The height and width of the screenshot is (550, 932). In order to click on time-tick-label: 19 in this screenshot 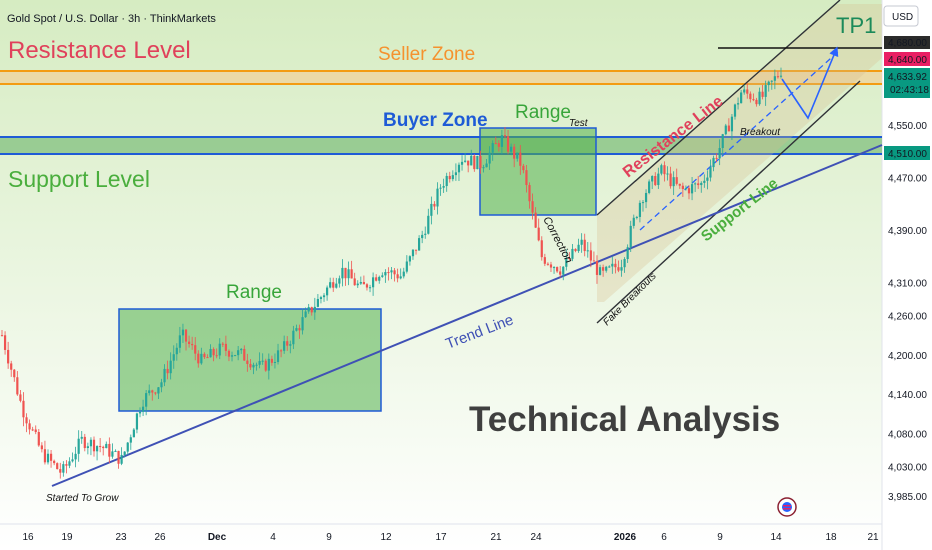, I will do `click(67, 537)`.